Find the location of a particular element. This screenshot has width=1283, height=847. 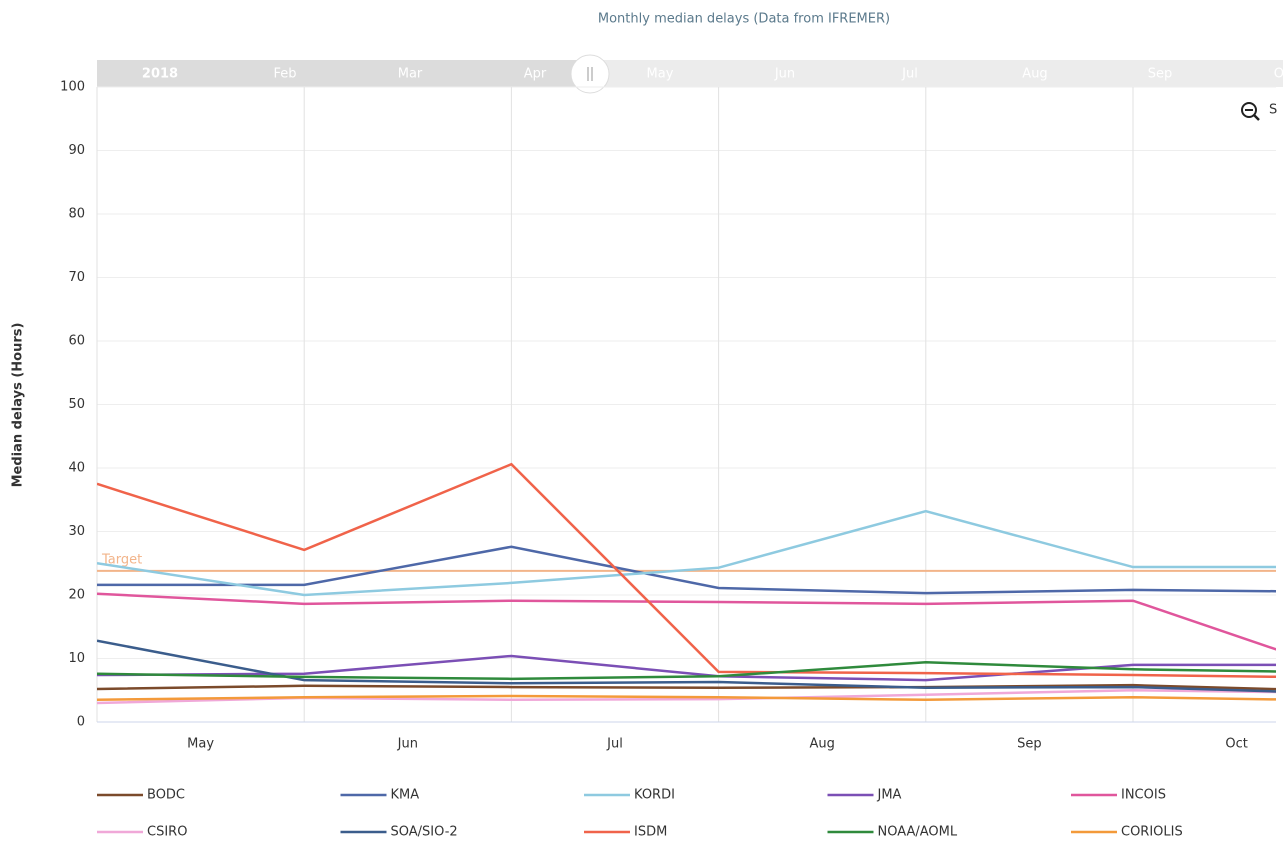

legend-label: JMA is located at coordinates (889, 795).